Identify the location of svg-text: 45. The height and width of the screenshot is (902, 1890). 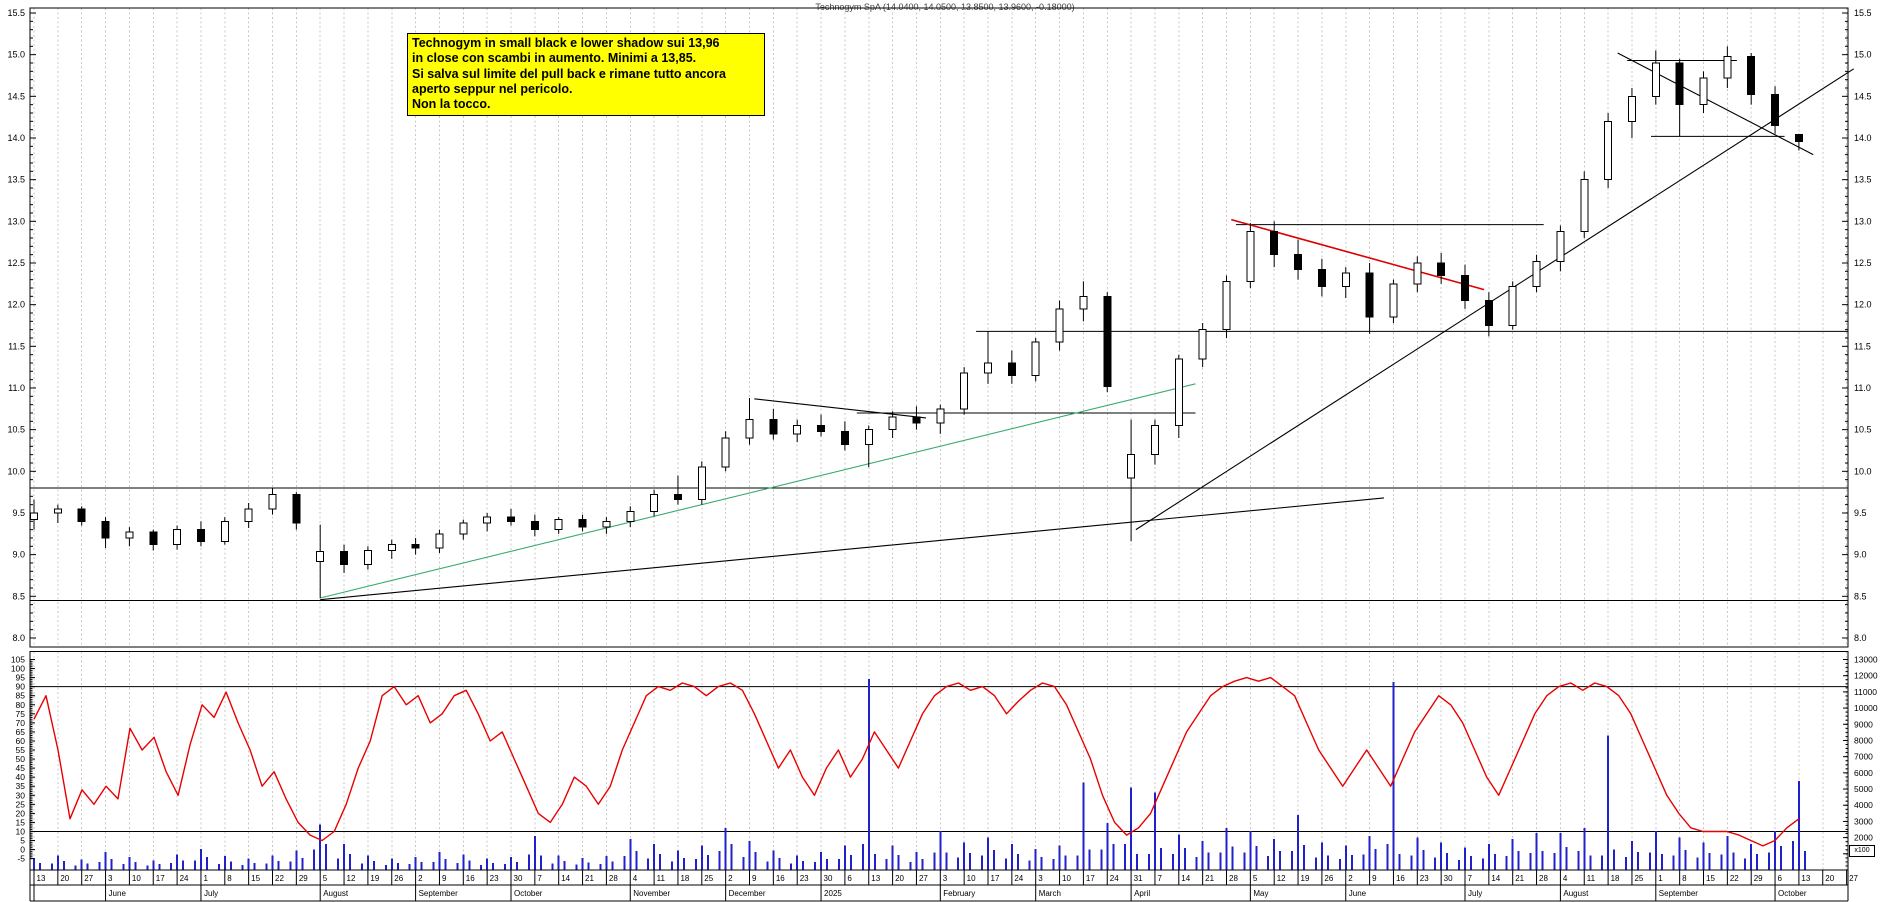
(21, 768).